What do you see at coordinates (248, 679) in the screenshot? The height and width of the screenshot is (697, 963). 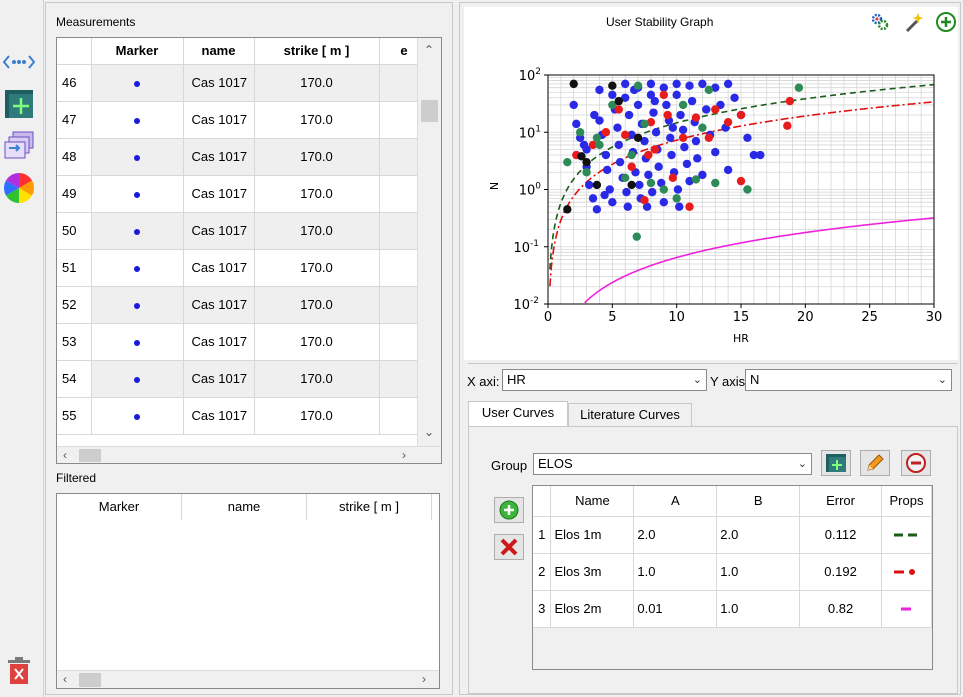 I see `filtered-hscrollbar: ‹ ›` at bounding box center [248, 679].